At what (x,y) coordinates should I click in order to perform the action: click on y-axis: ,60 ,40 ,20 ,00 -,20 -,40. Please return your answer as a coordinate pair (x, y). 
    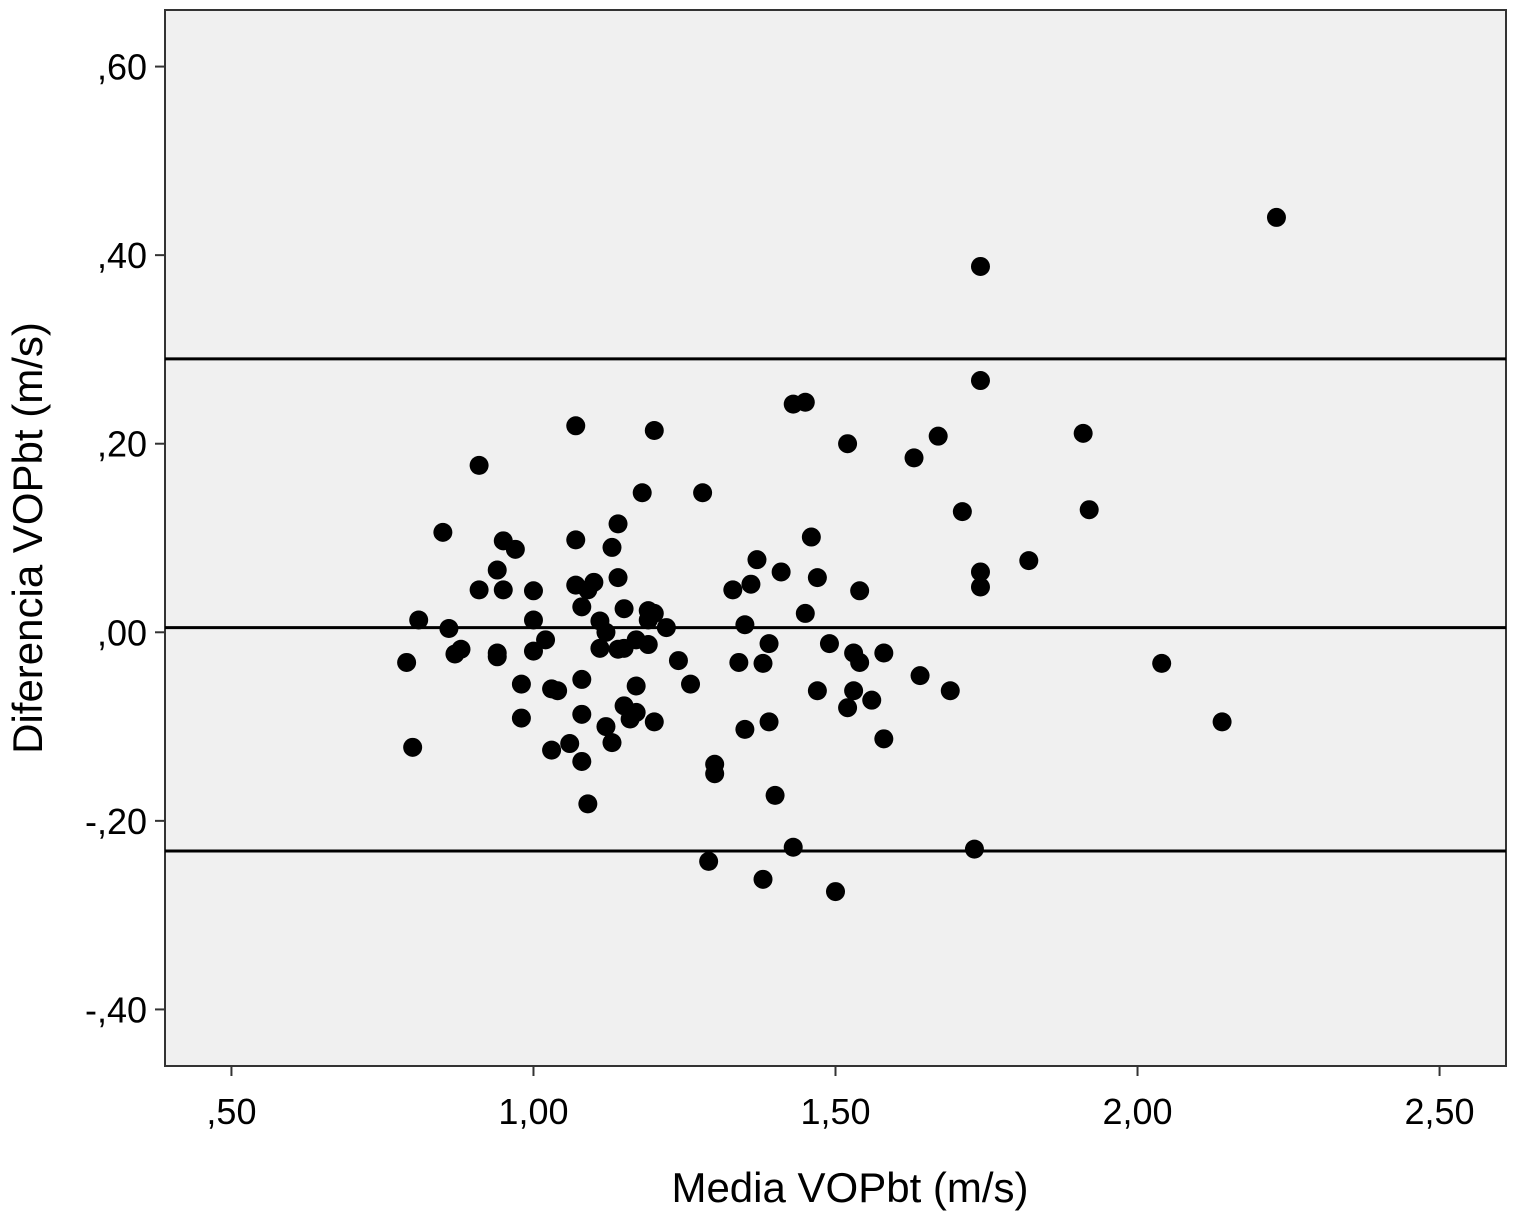
    Looking at the image, I should click on (125, 538).